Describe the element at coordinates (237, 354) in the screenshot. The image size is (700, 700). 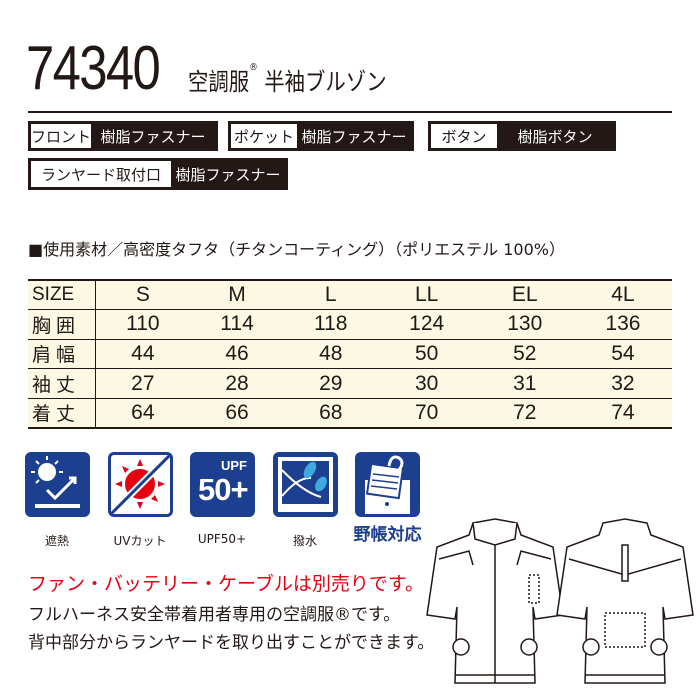
I see `cell: 46` at that location.